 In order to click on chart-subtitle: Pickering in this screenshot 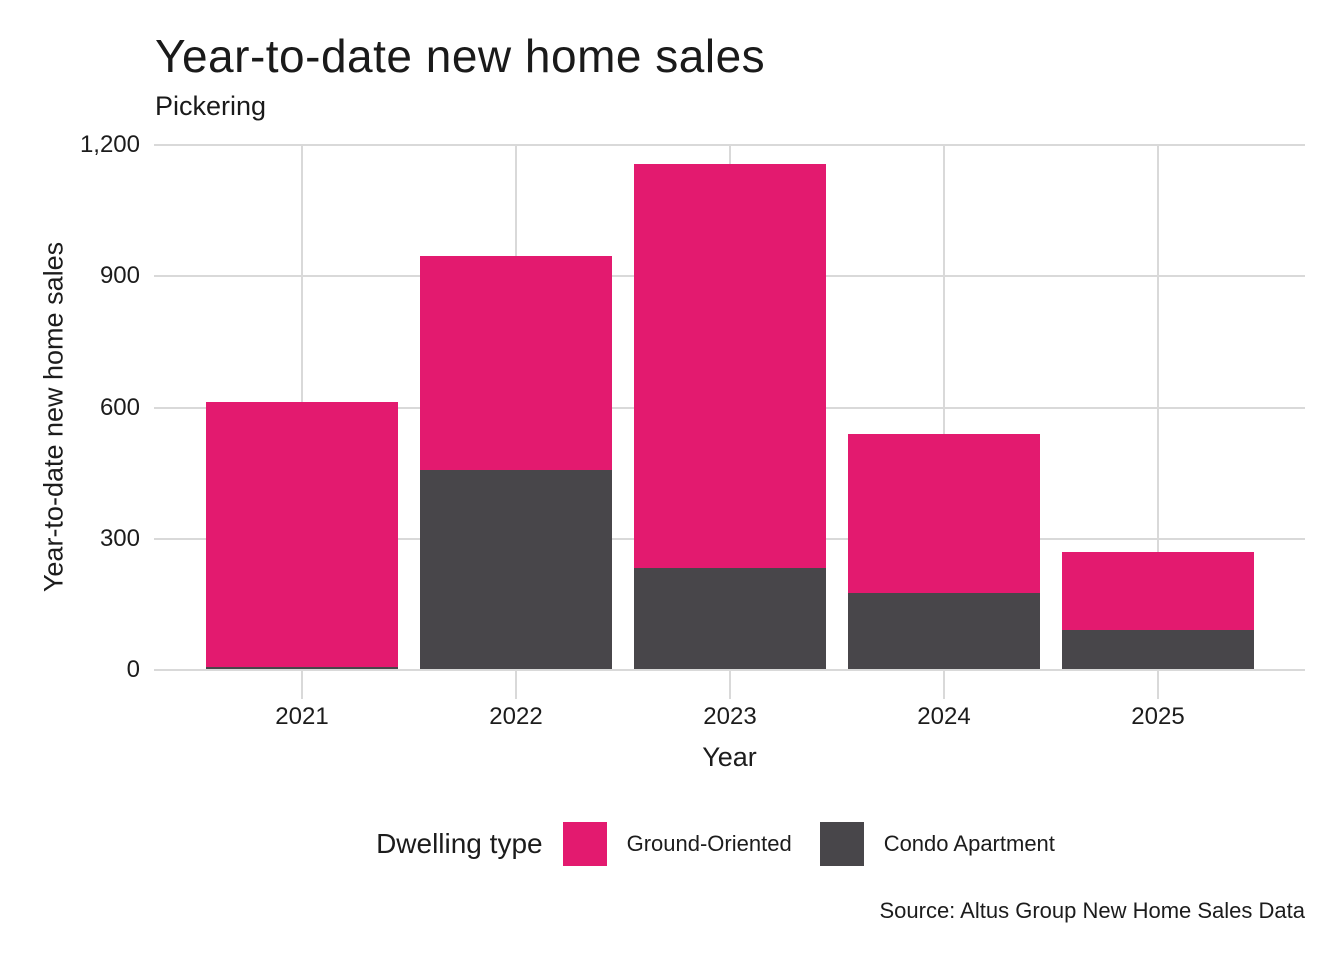, I will do `click(211, 106)`.